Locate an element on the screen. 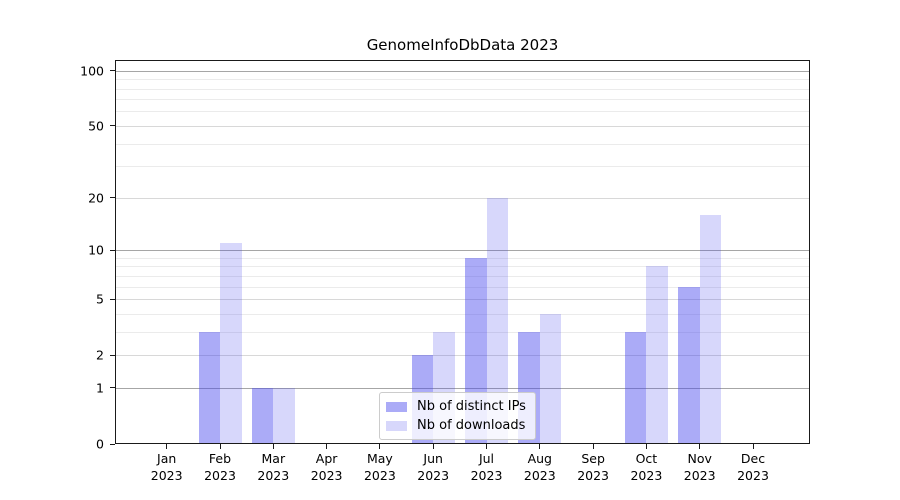  legend-swatch-distinct-ips is located at coordinates (396, 406).